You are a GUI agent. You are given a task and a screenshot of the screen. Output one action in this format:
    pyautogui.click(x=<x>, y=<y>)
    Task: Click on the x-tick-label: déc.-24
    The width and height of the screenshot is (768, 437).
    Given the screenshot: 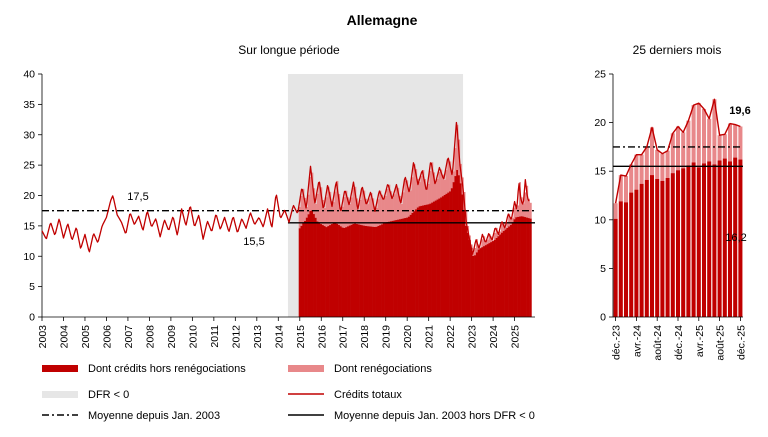 What is the action you would take?
    pyautogui.click(x=679, y=342)
    